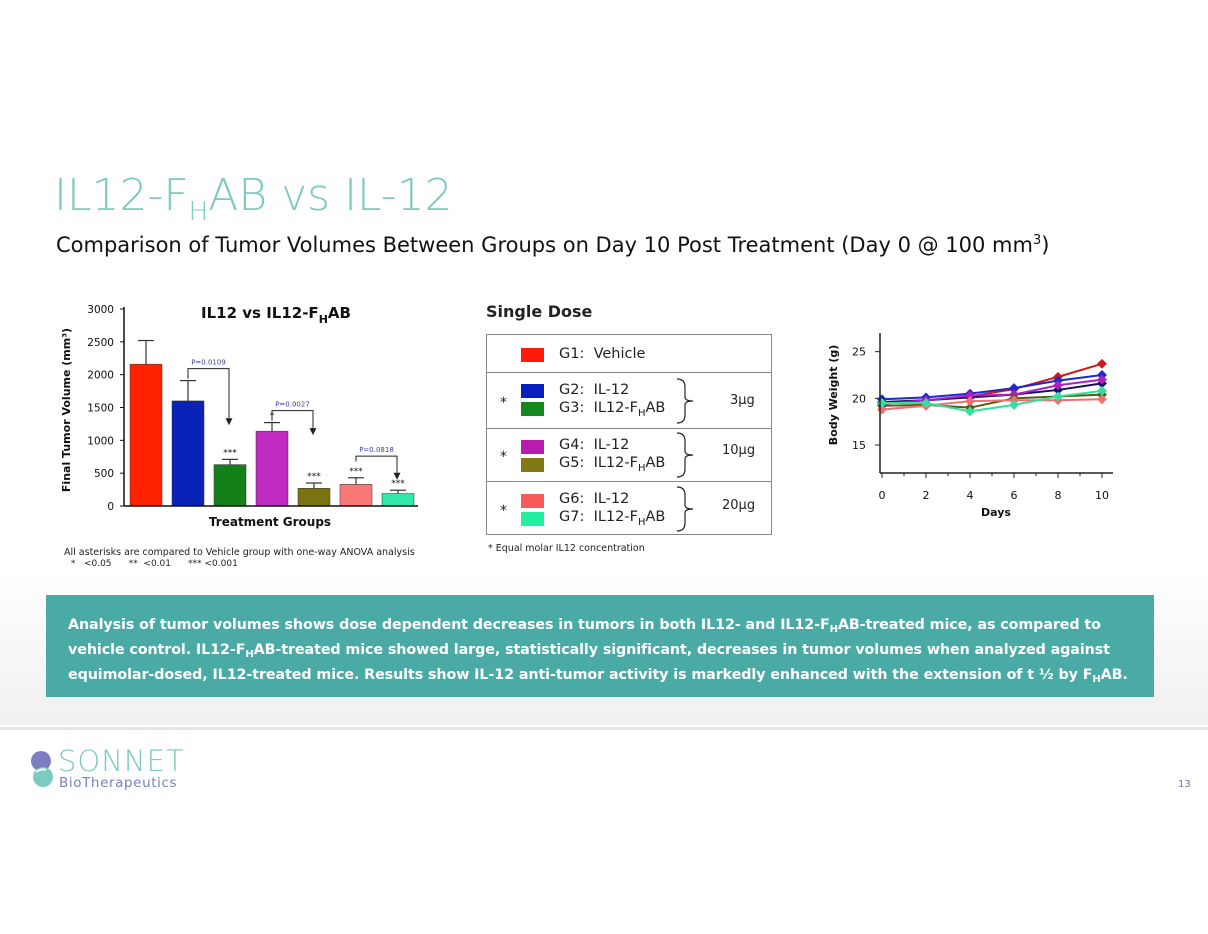 Image resolution: width=1208 pixels, height=934 pixels. I want to click on dose-3ug: 3µg, so click(742, 400).